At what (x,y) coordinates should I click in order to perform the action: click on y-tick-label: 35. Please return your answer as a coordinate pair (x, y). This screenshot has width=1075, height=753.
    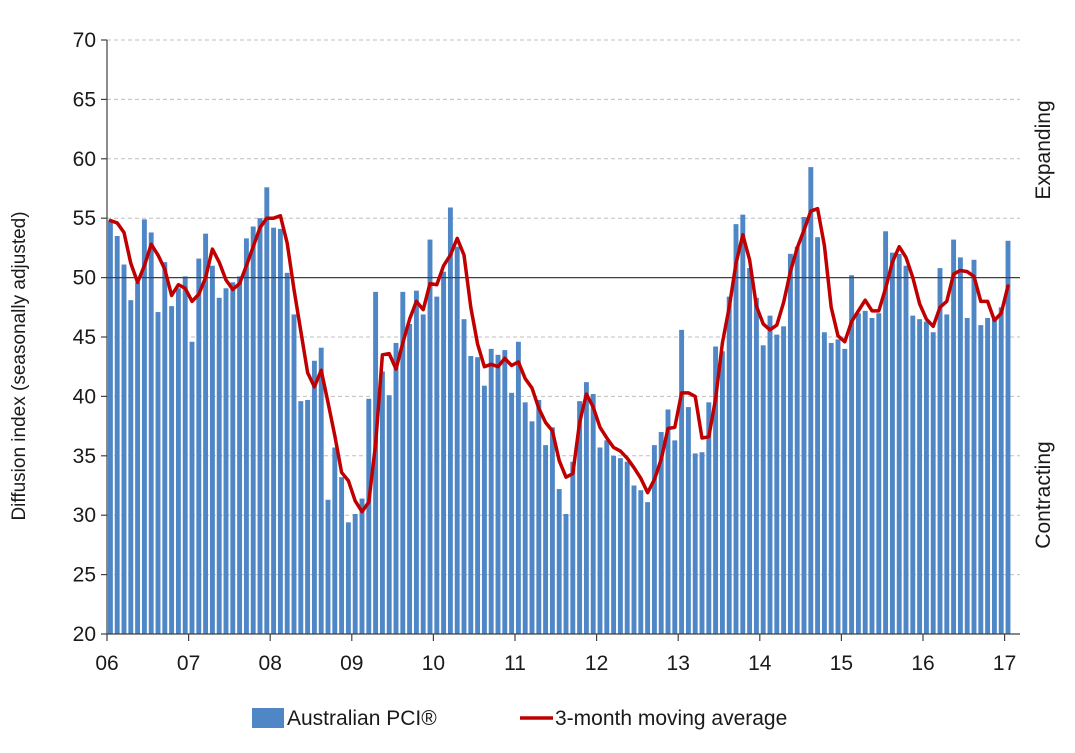
    Looking at the image, I should click on (84, 456).